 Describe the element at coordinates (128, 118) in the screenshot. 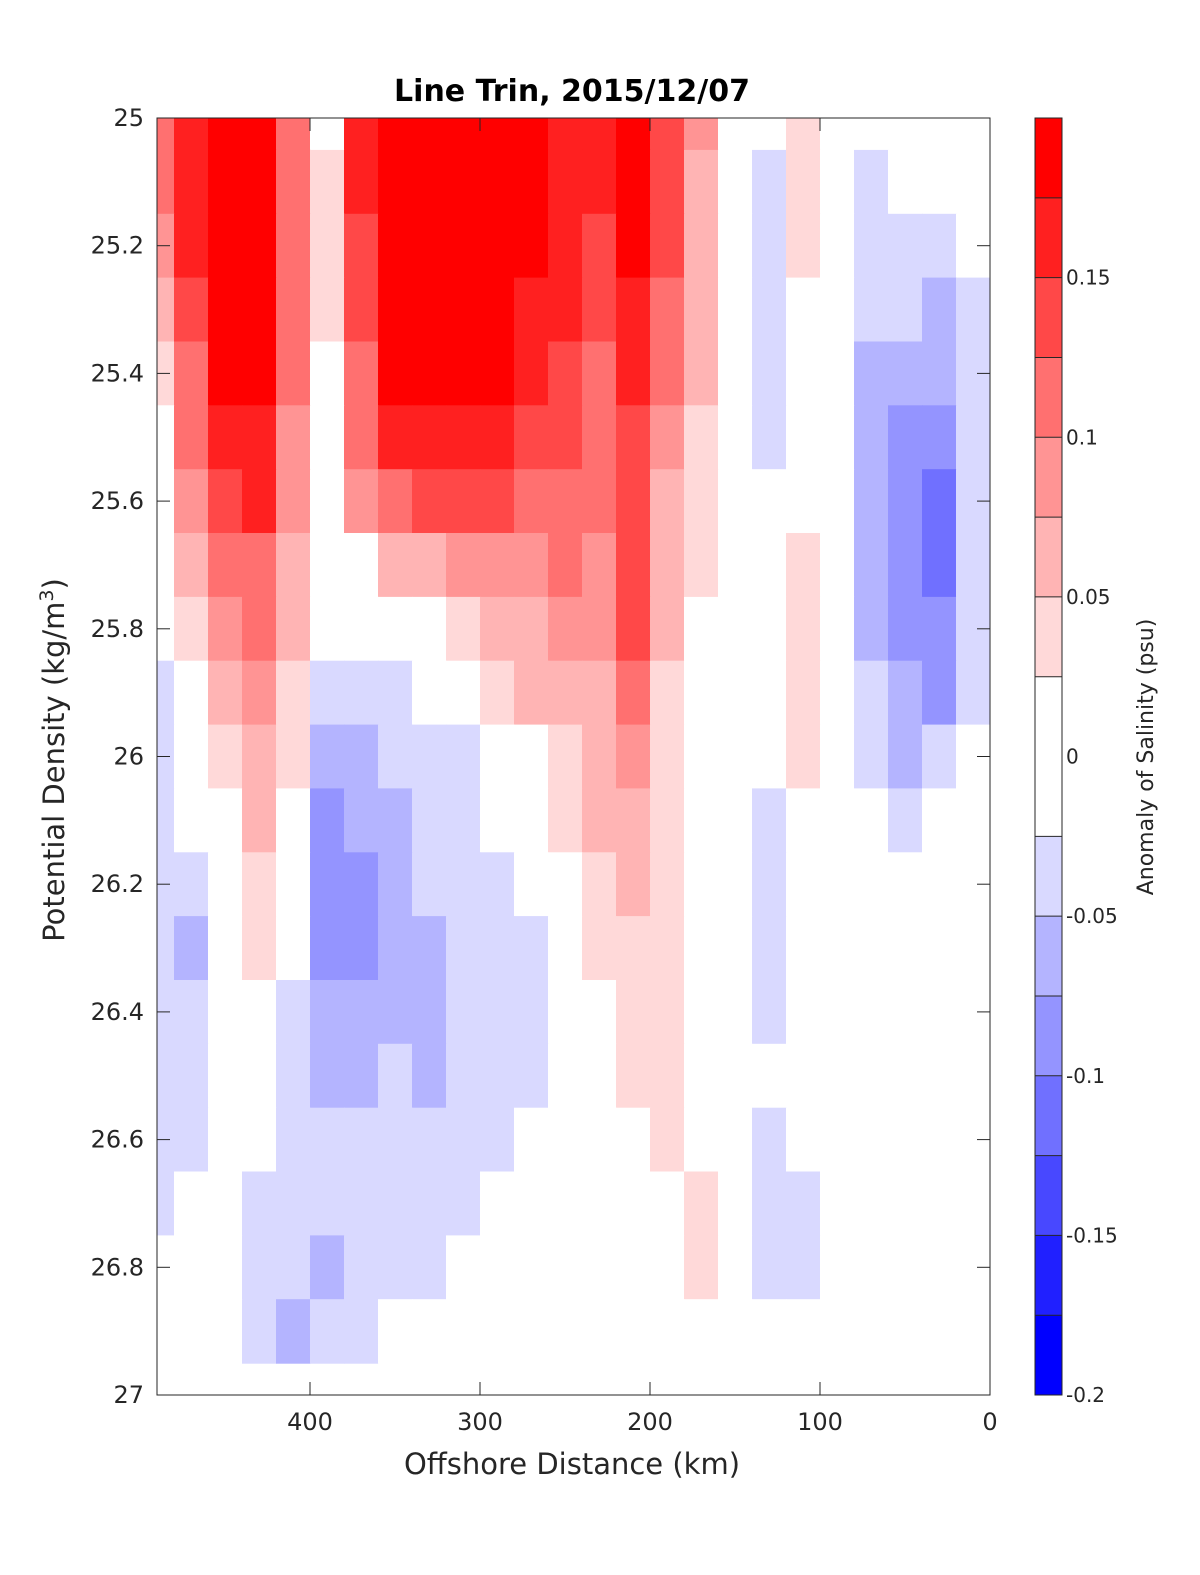

I see `y-tick-label: 25` at that location.